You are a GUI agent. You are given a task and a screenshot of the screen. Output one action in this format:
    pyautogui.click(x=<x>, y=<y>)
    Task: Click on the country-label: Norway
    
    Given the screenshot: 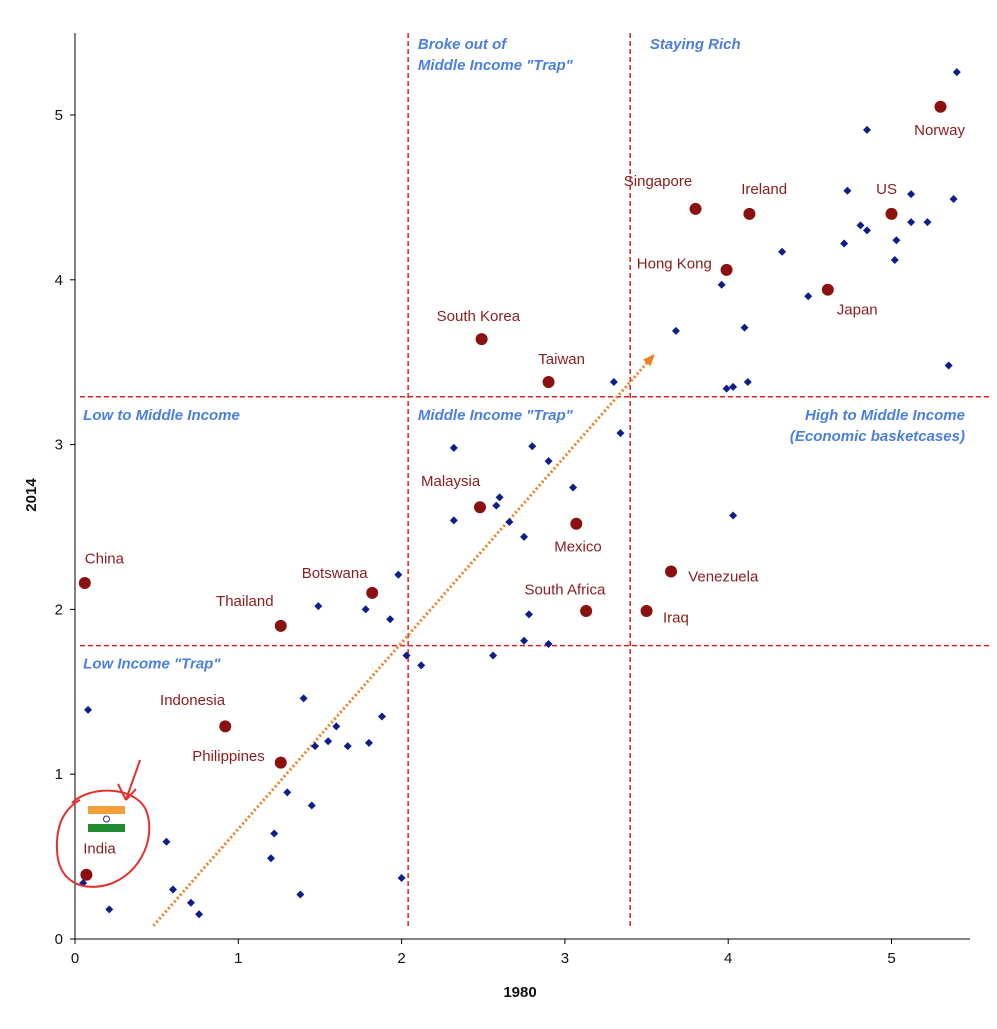 What is the action you would take?
    pyautogui.click(x=939, y=130)
    